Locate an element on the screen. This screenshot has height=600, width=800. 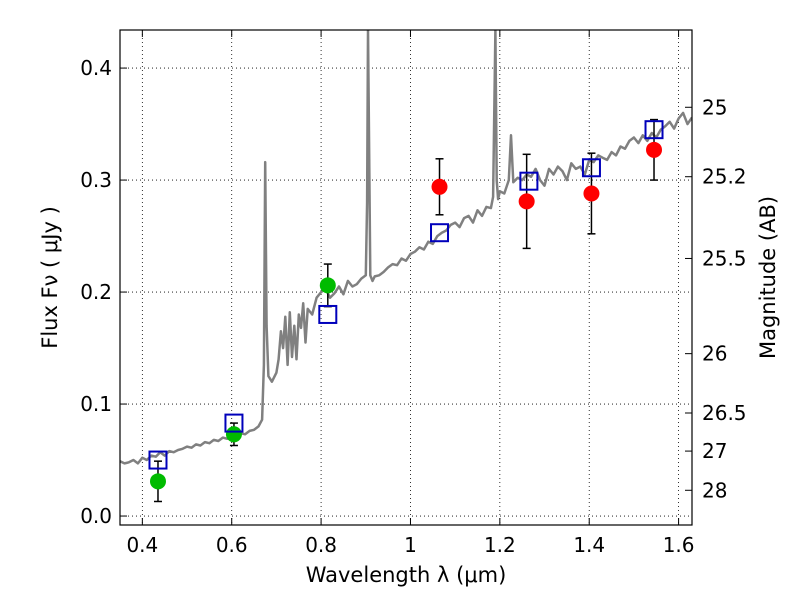
y-tick-label: 0.0 is located at coordinates (96, 516).